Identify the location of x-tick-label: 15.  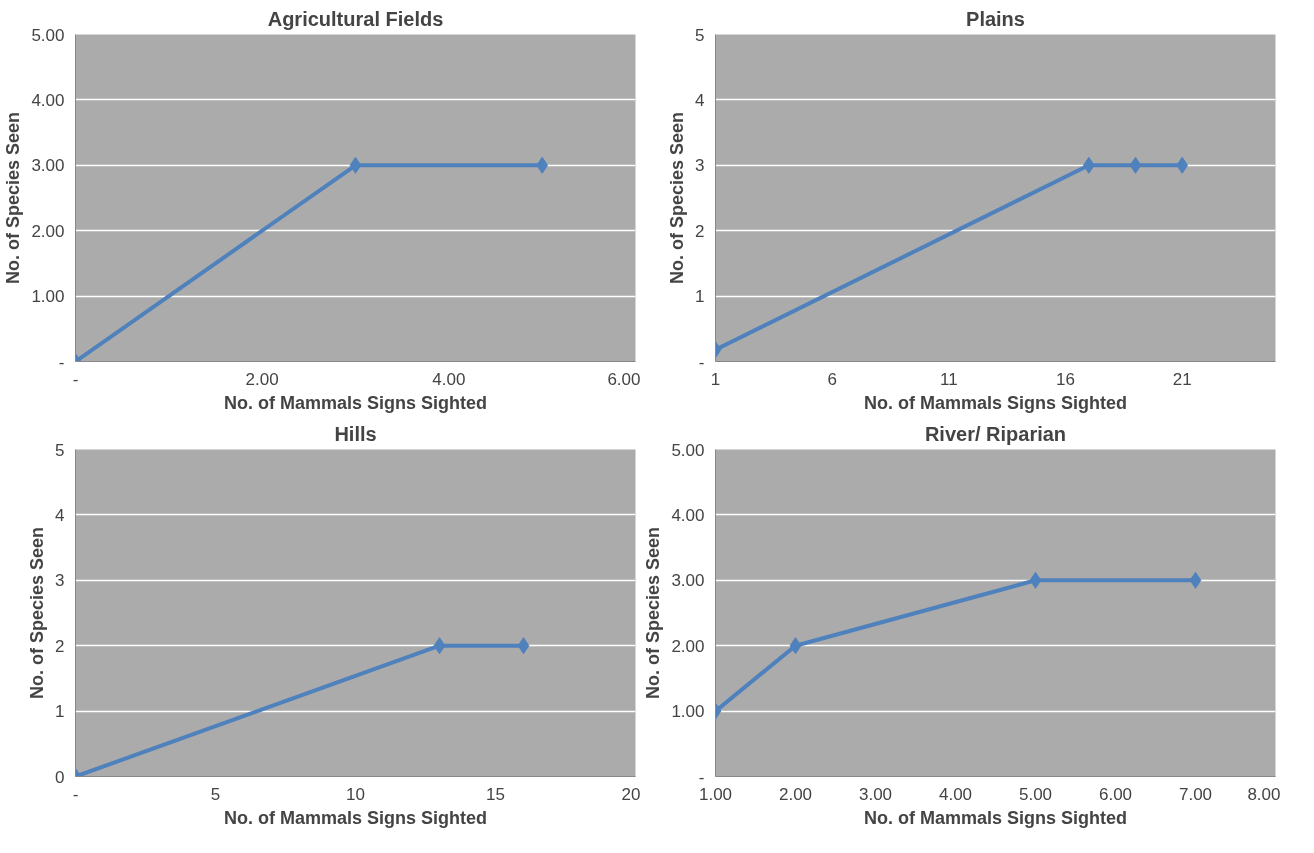
(495, 794).